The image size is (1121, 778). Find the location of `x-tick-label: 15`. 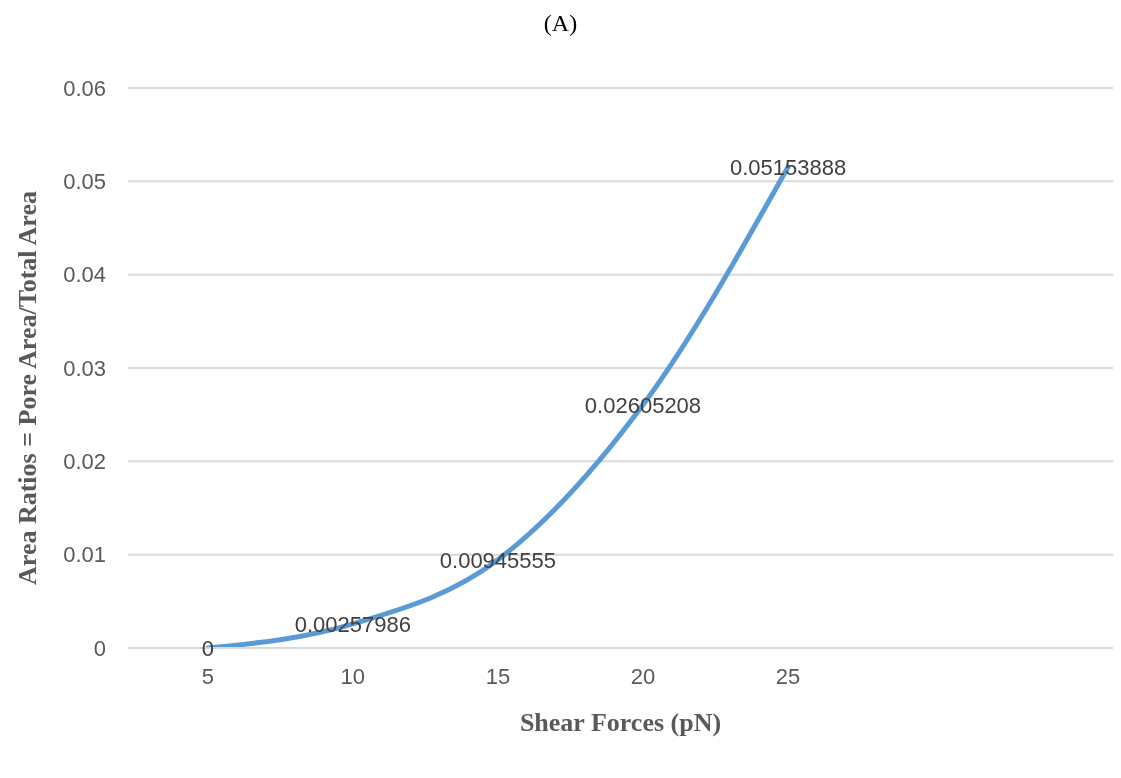

x-tick-label: 15 is located at coordinates (498, 676).